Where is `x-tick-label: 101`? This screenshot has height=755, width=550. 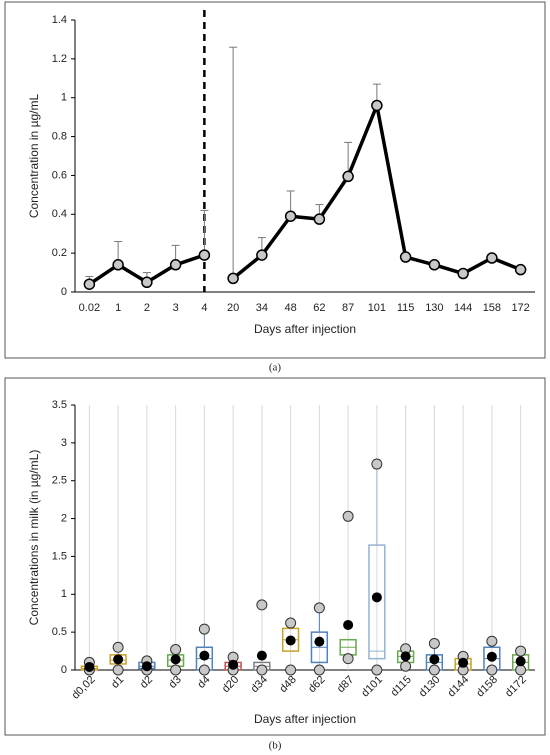 x-tick-label: 101 is located at coordinates (377, 308).